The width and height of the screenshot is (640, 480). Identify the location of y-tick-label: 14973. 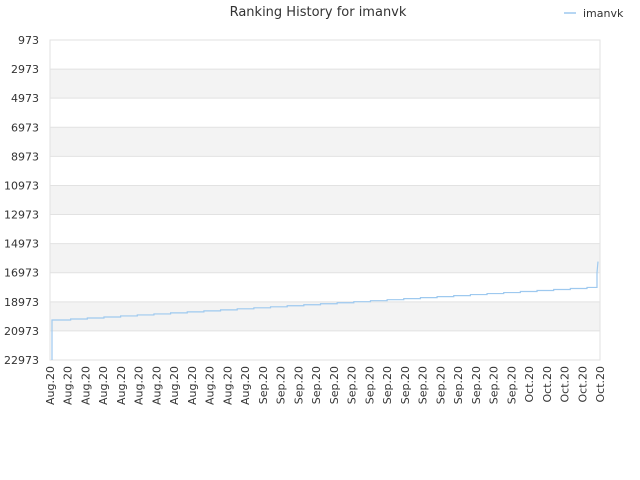
(21, 244).